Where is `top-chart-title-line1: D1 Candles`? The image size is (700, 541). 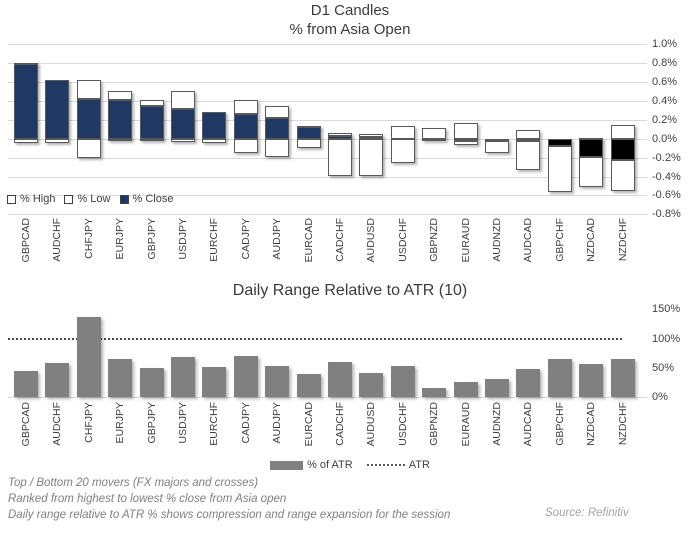
top-chart-title-line1: D1 Candles is located at coordinates (350, 10).